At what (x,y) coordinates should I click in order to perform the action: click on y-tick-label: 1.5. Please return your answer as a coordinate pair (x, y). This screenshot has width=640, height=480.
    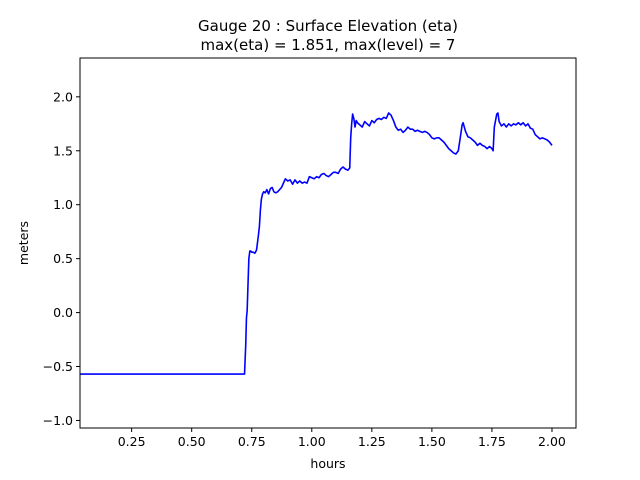
    Looking at the image, I should click on (63, 150).